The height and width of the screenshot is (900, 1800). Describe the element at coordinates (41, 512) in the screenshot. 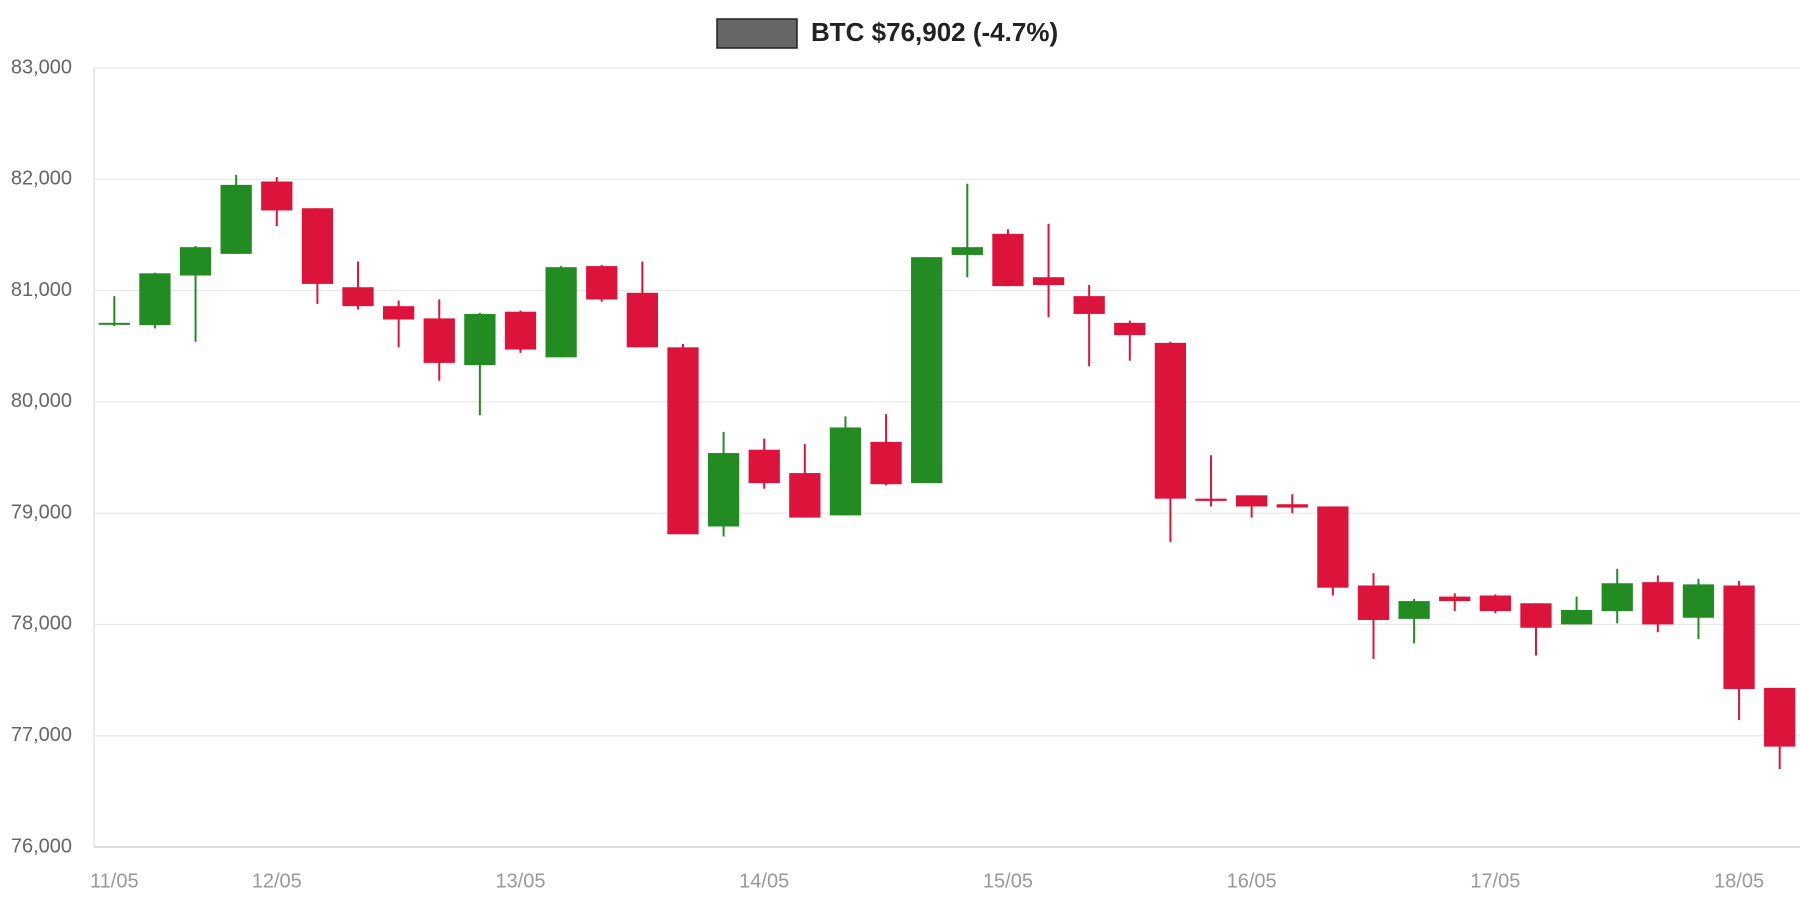

I see `y-tick-label: 79,000` at that location.